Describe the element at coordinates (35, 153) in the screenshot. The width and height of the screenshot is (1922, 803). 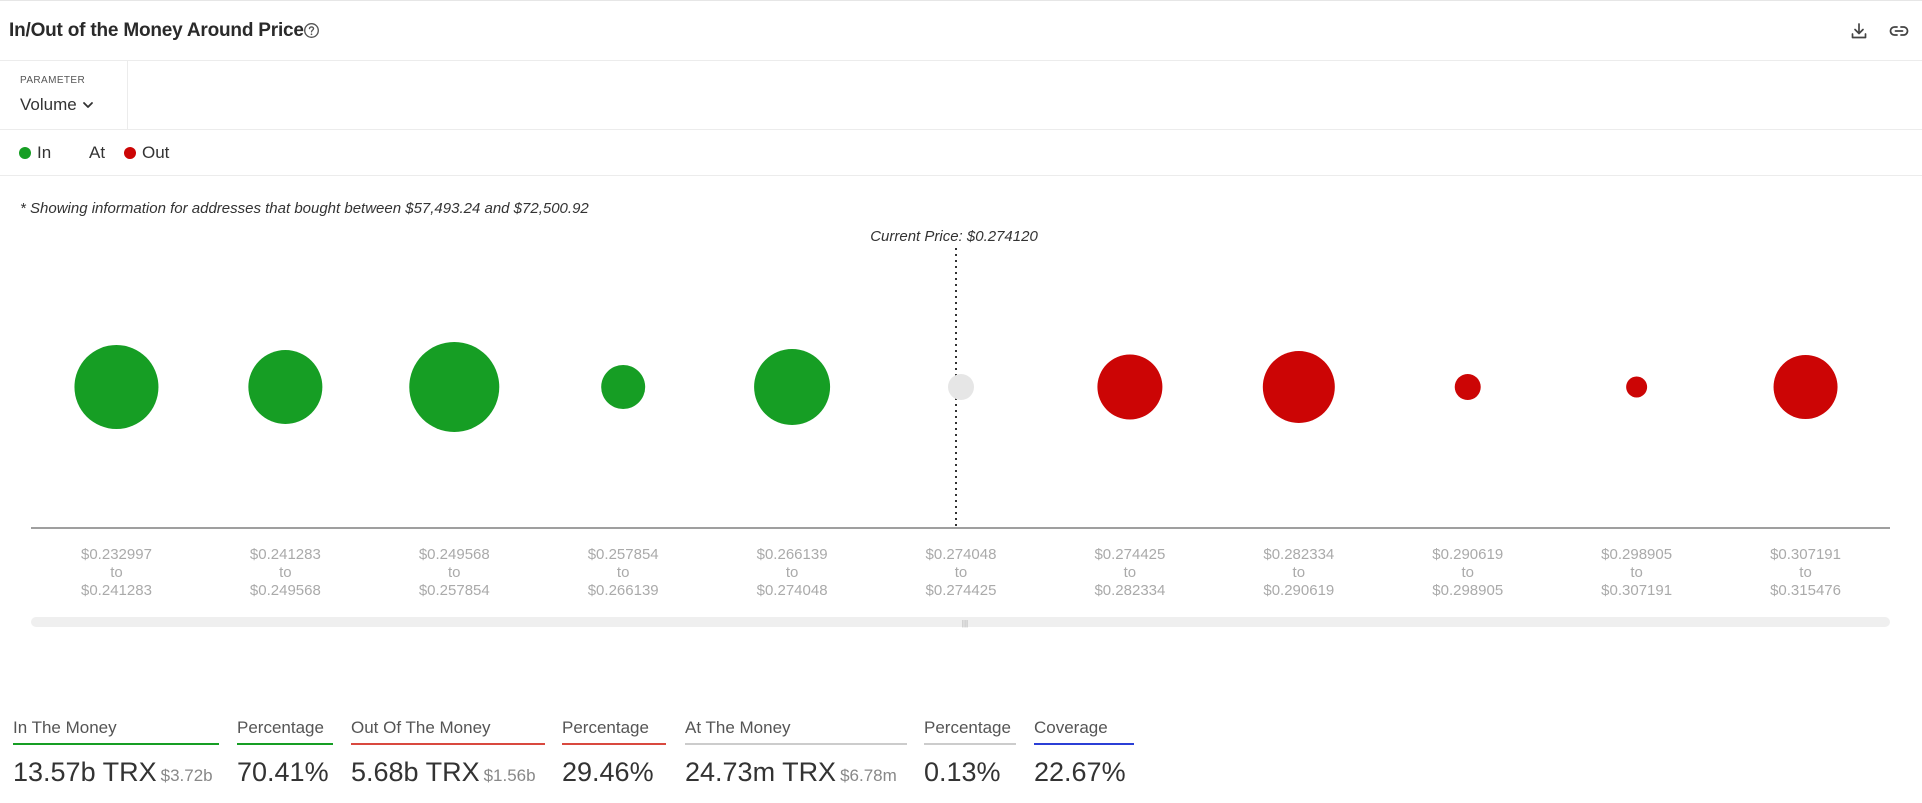
I see `legend-item-in: In` at that location.